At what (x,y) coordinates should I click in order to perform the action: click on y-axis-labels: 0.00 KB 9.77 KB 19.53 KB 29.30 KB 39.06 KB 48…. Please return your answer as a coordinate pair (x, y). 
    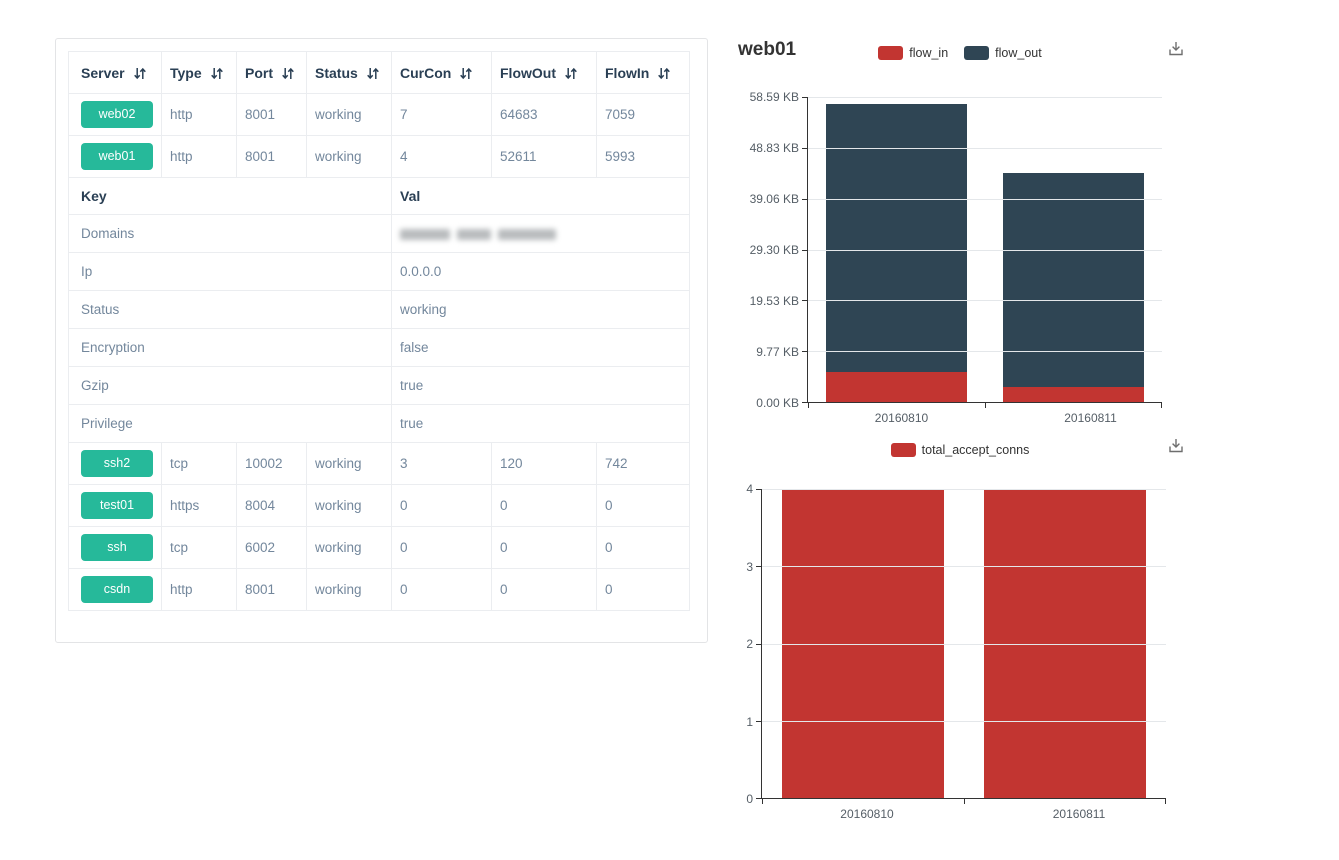
    Looking at the image, I should click on (771, 250).